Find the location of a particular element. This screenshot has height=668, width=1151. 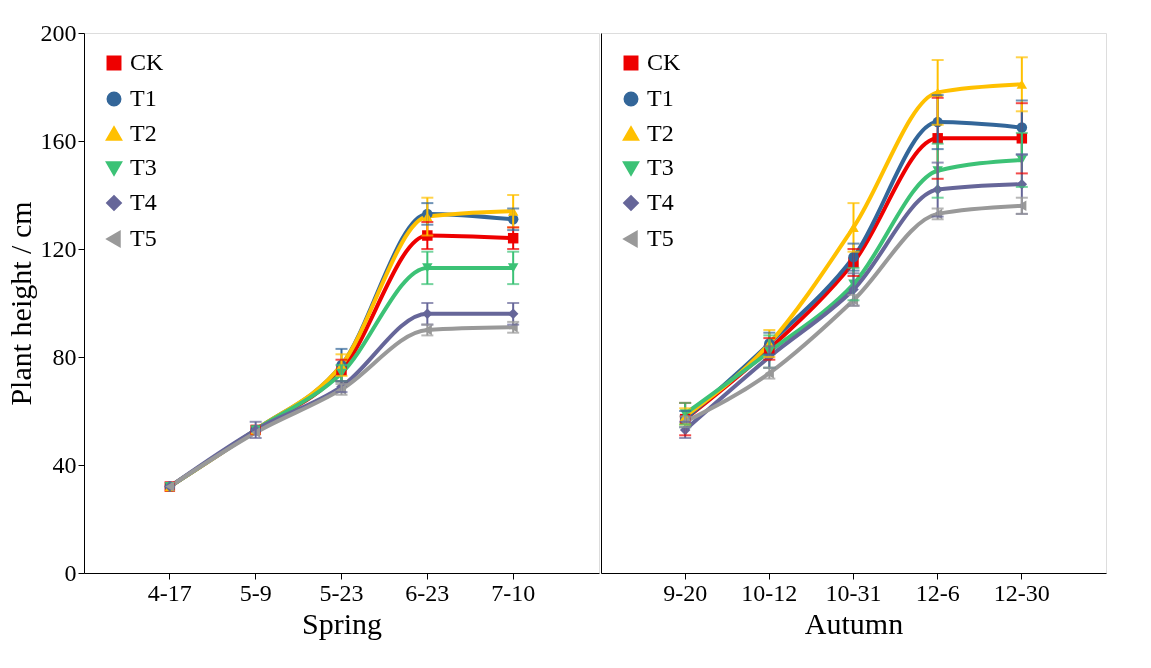

y-tick-label: 200 is located at coordinates (58, 32).